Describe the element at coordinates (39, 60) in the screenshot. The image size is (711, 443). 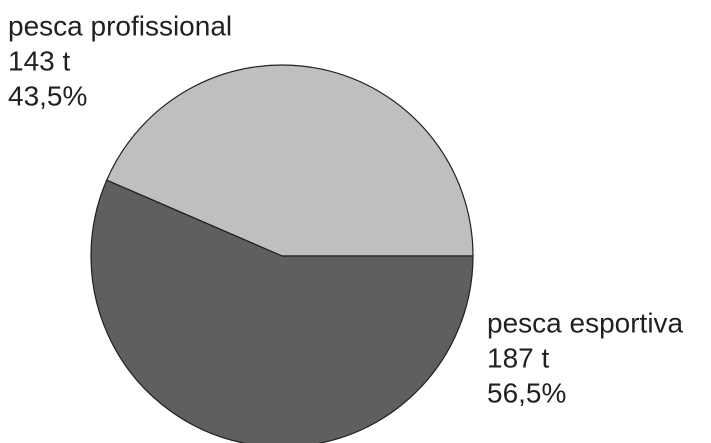
I see `slice-amount: 143 t` at that location.